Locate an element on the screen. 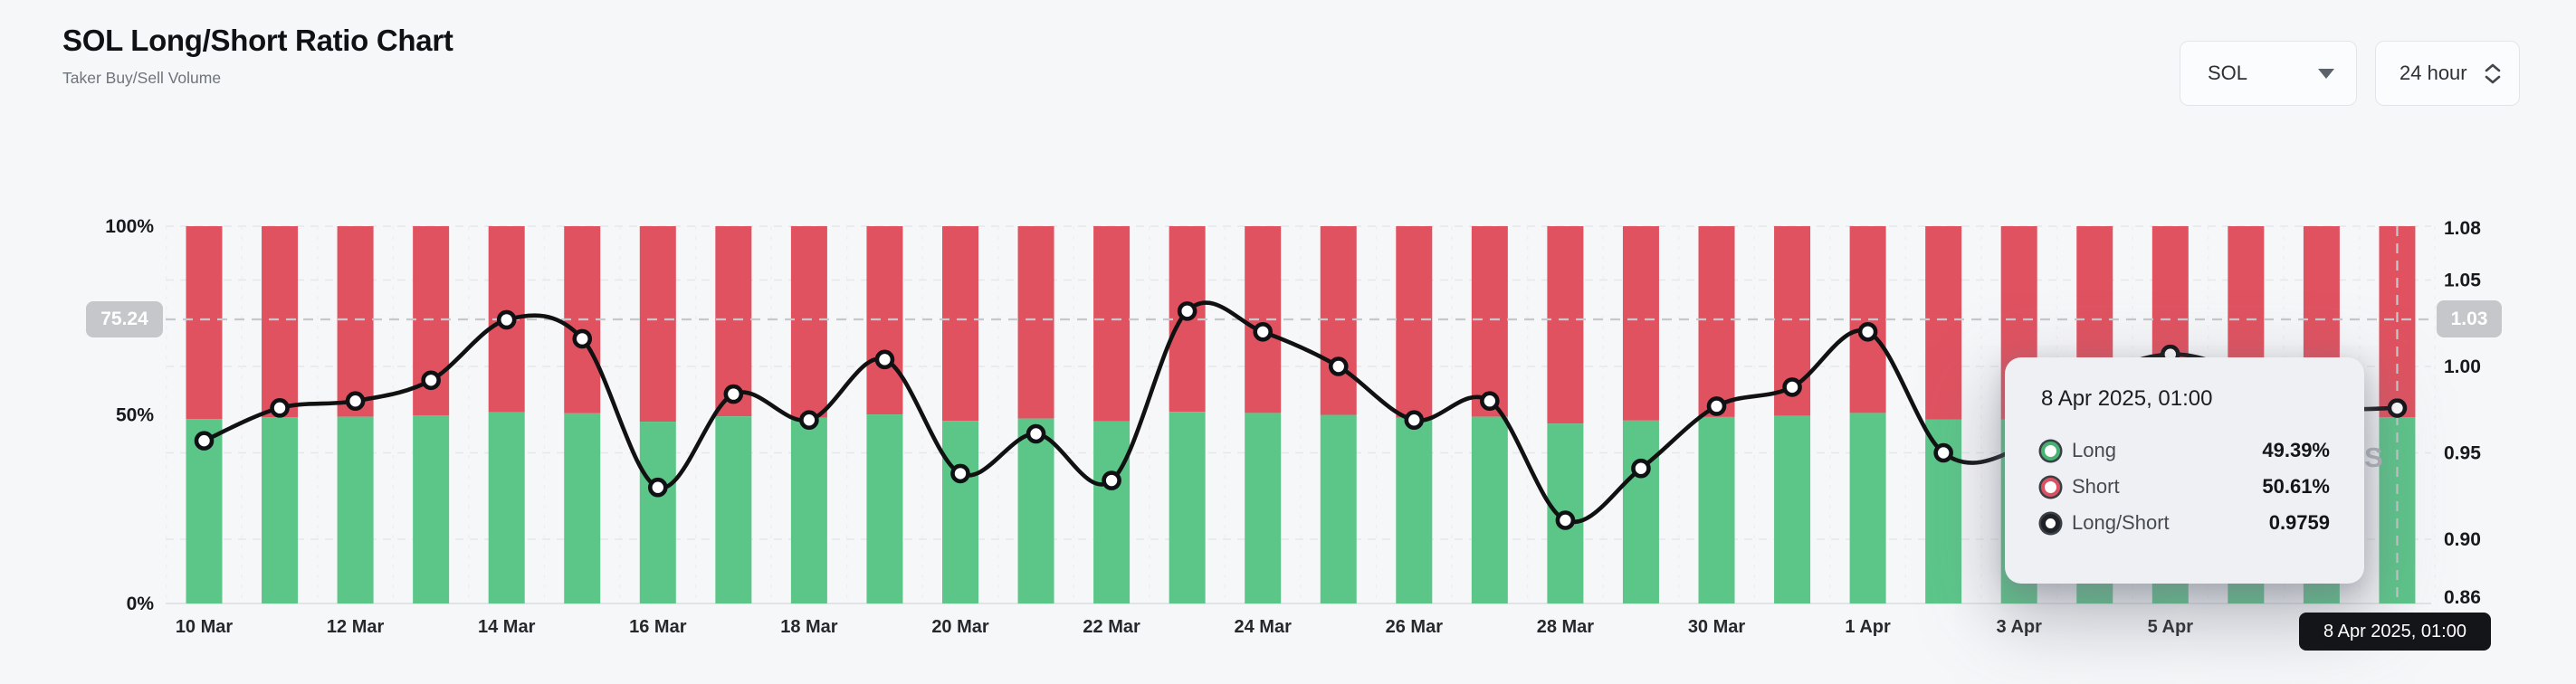  tooltip-title: 8 Apr 2025, 01:00 is located at coordinates (2127, 398).